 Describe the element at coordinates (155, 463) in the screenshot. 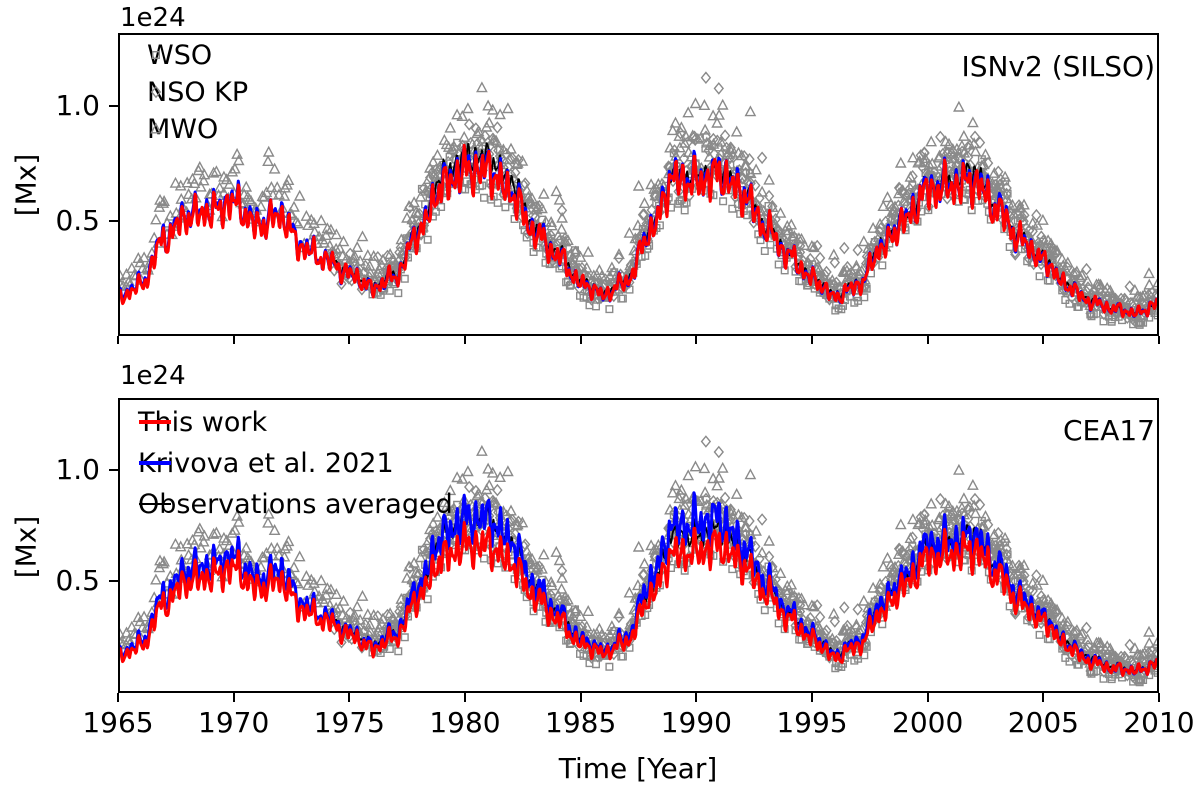

I see `krivova-line-swatch-icon` at that location.